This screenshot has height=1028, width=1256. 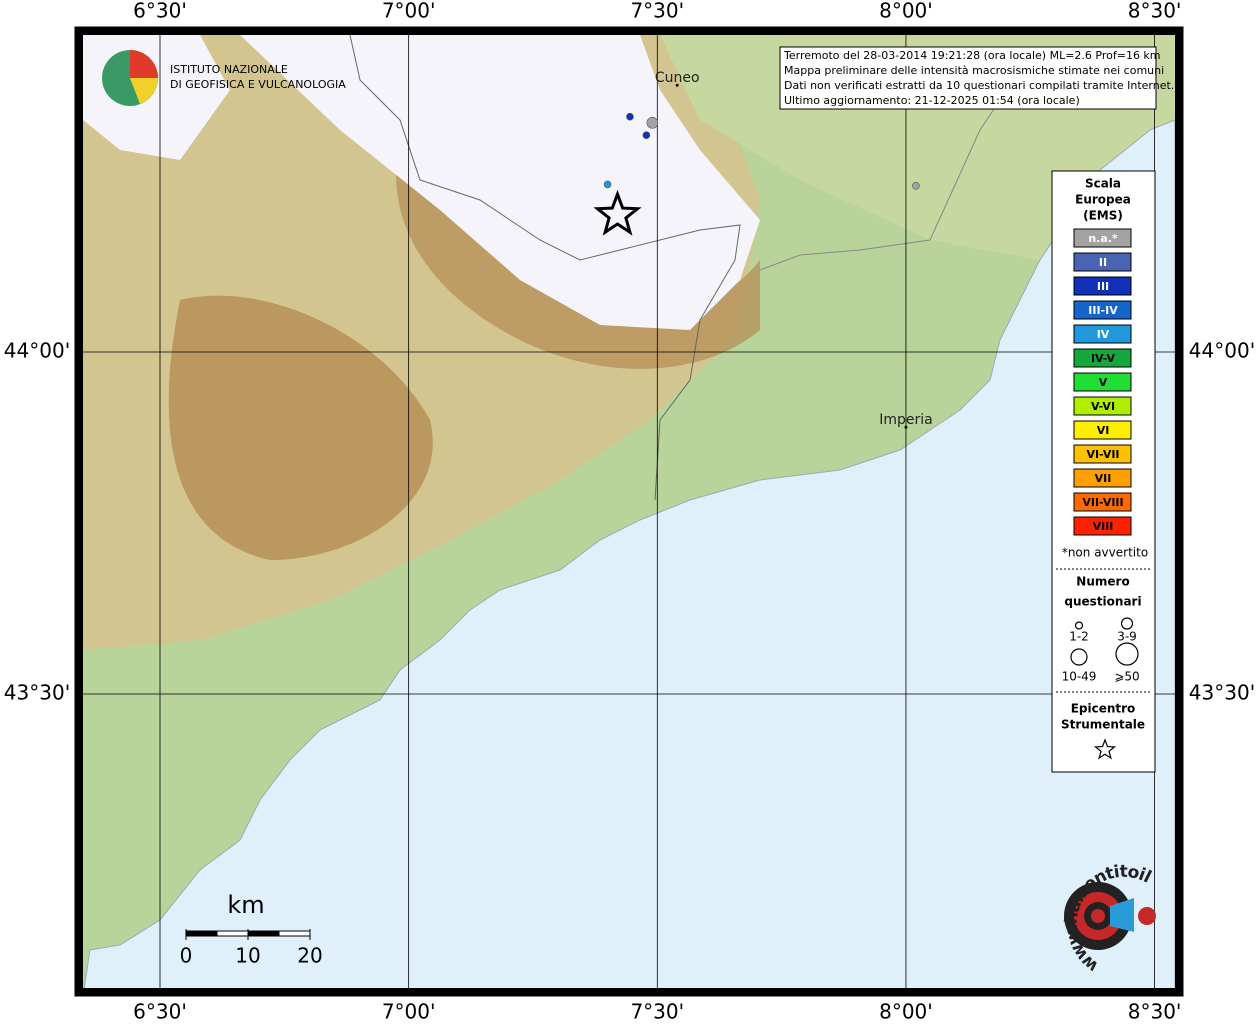 I want to click on lat-tick-label: 43°30', so click(x=1222, y=693).